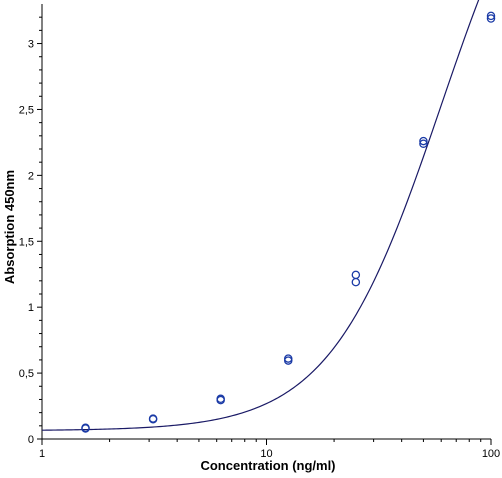  What do you see at coordinates (9, 227) in the screenshot?
I see `y-axis-title: Absorption 450nm` at bounding box center [9, 227].